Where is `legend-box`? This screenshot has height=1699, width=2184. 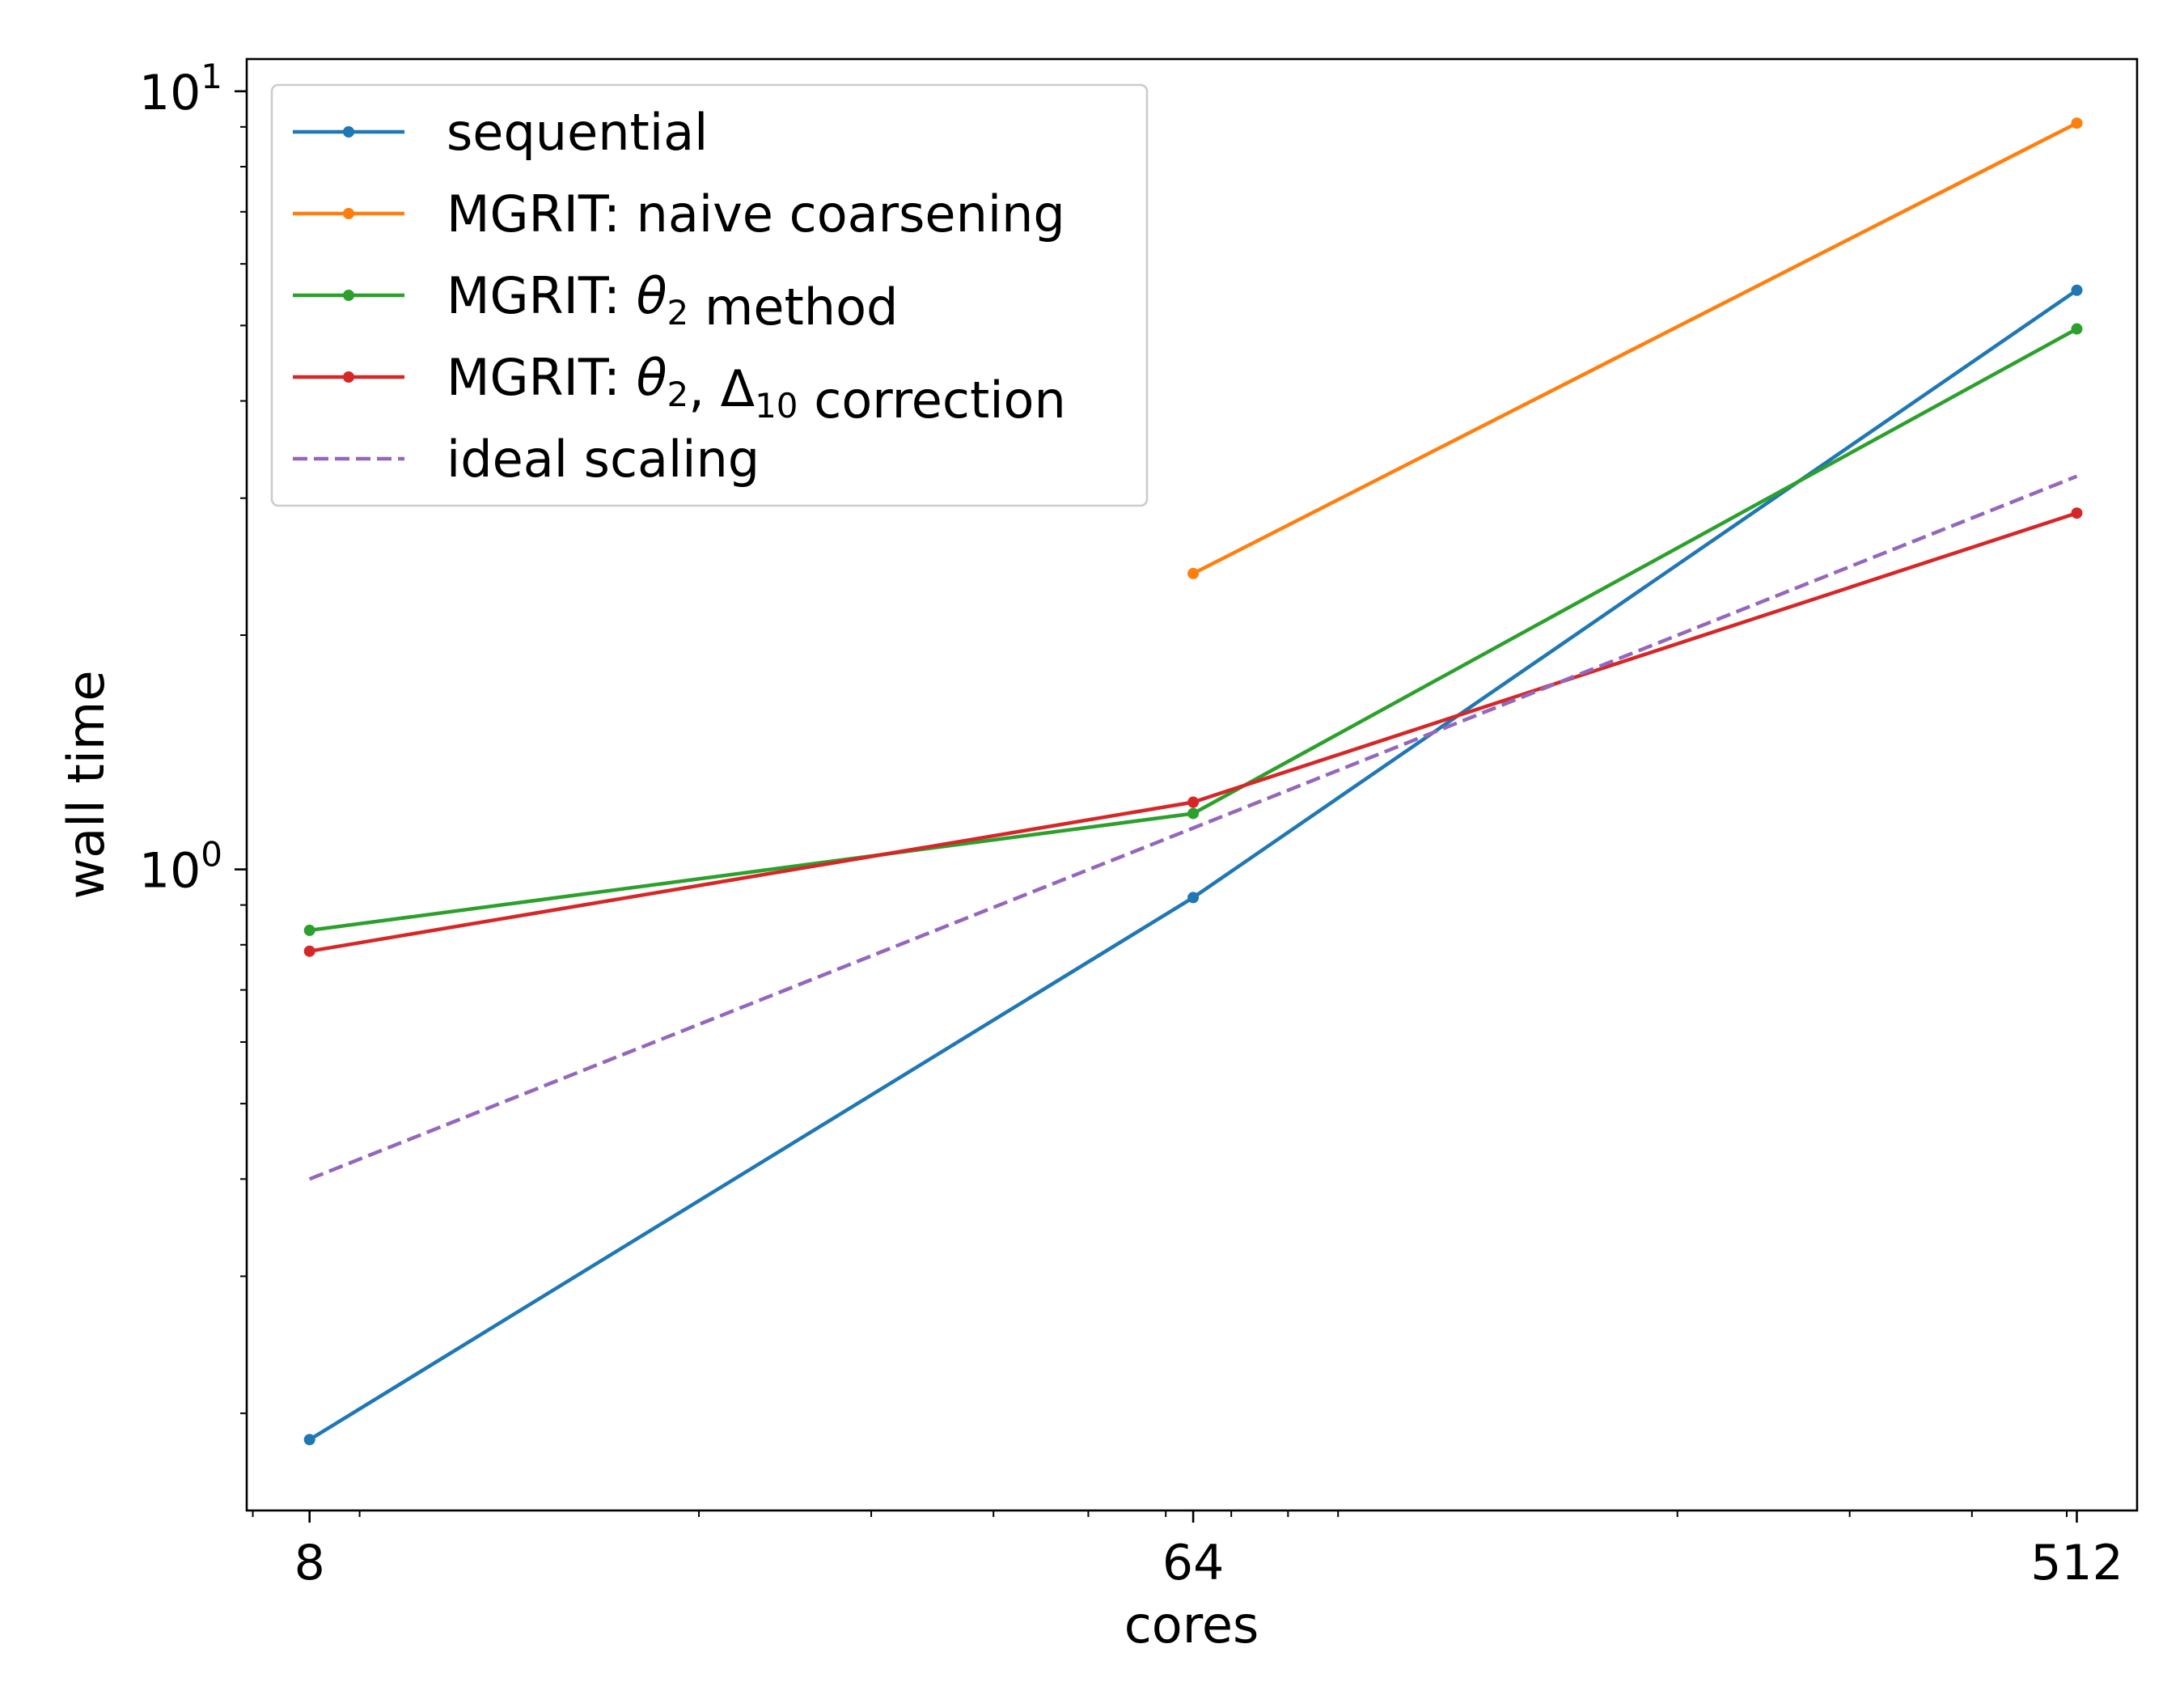
legend-box is located at coordinates (709, 295).